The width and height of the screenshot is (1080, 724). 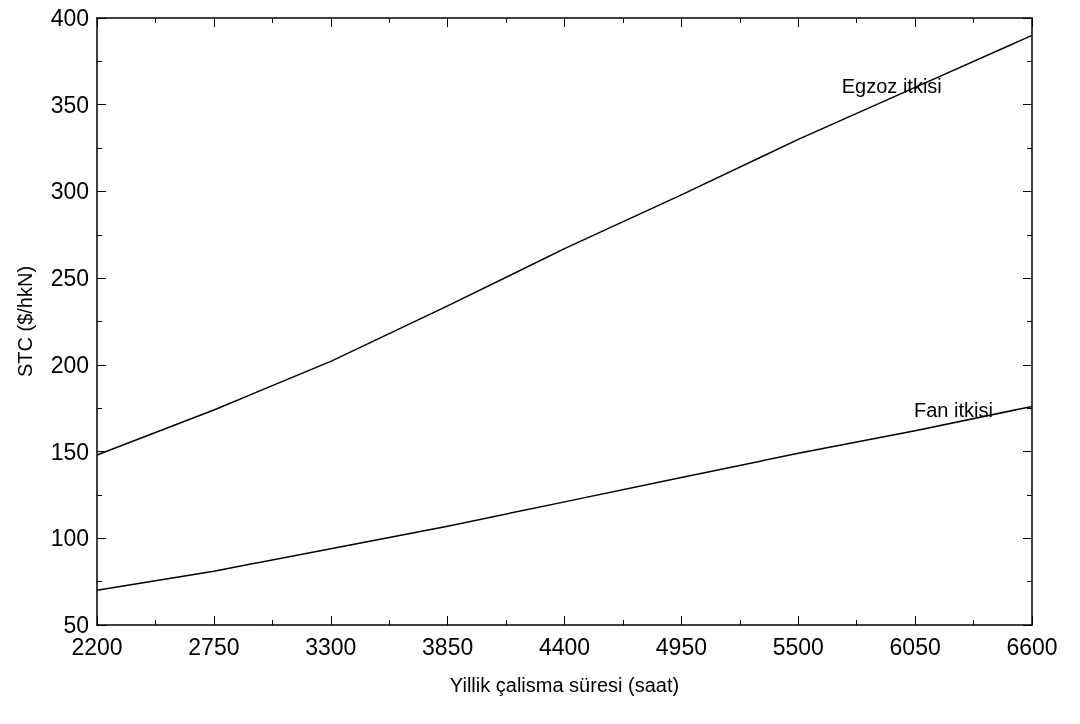 I want to click on y-tick-label: 200, so click(x=69, y=364).